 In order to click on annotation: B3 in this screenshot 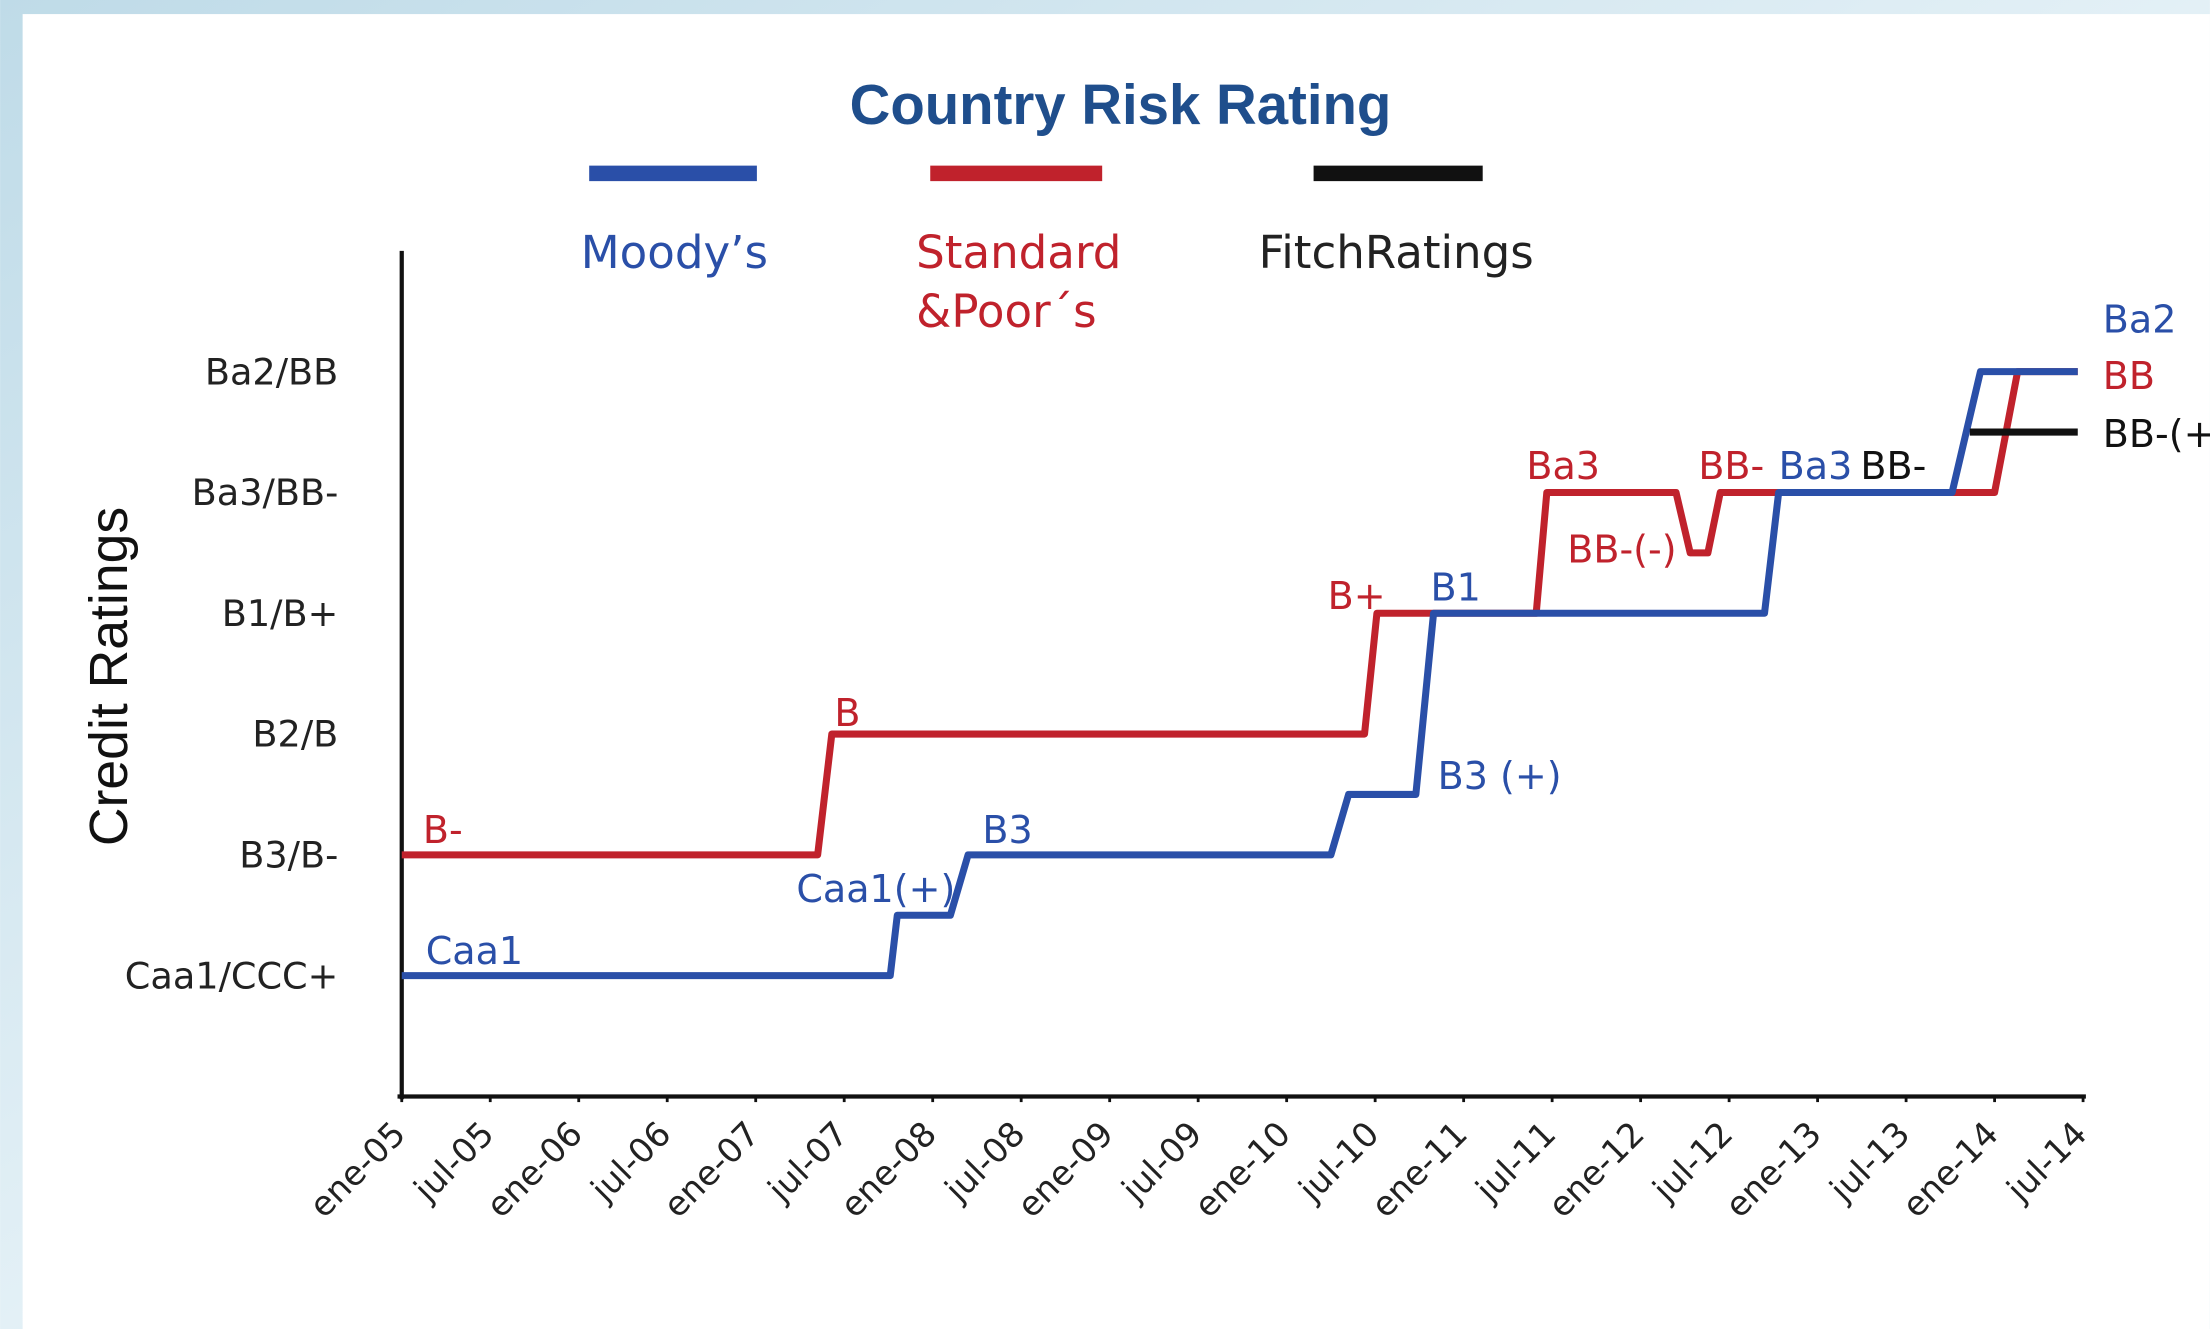, I will do `click(1007, 830)`.